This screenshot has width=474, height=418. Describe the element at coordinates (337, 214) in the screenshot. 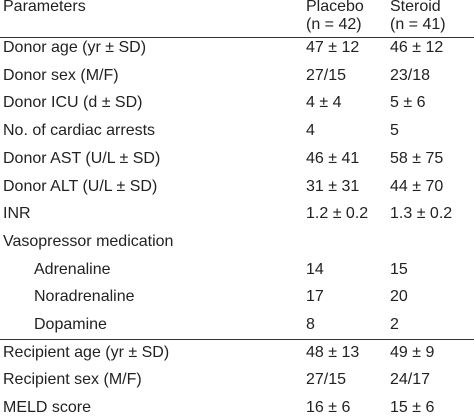

I see `cell: 1.2 ± 0.2` at that location.